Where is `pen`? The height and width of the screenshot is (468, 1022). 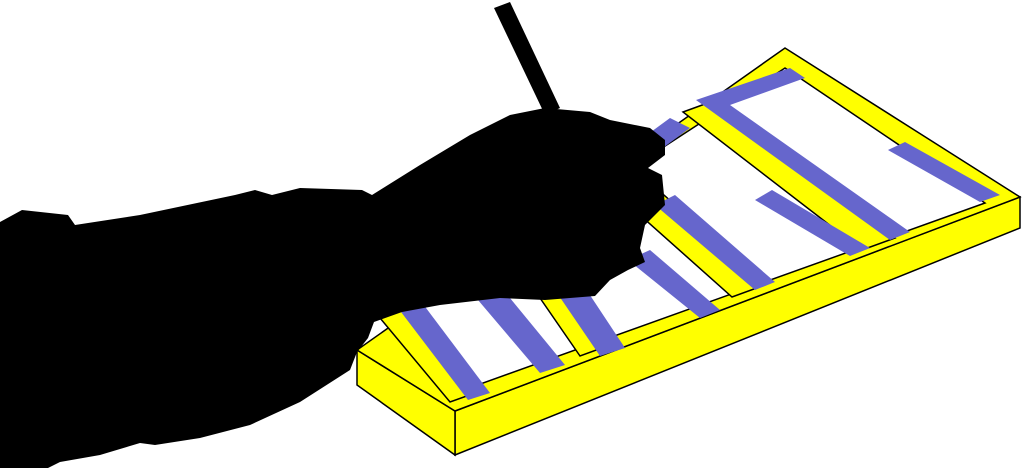 pen is located at coordinates (527, 58).